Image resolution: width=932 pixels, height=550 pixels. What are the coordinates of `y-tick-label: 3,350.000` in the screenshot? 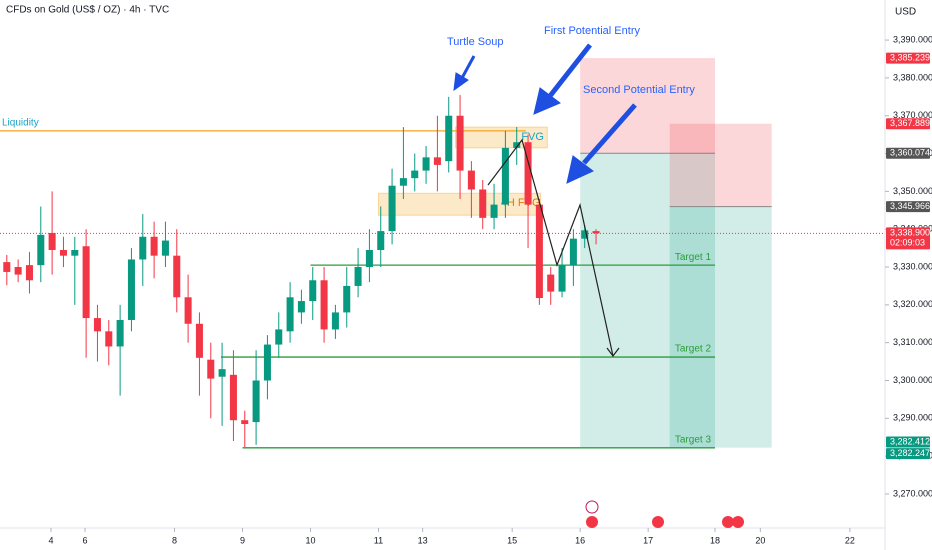 It's located at (912, 191).